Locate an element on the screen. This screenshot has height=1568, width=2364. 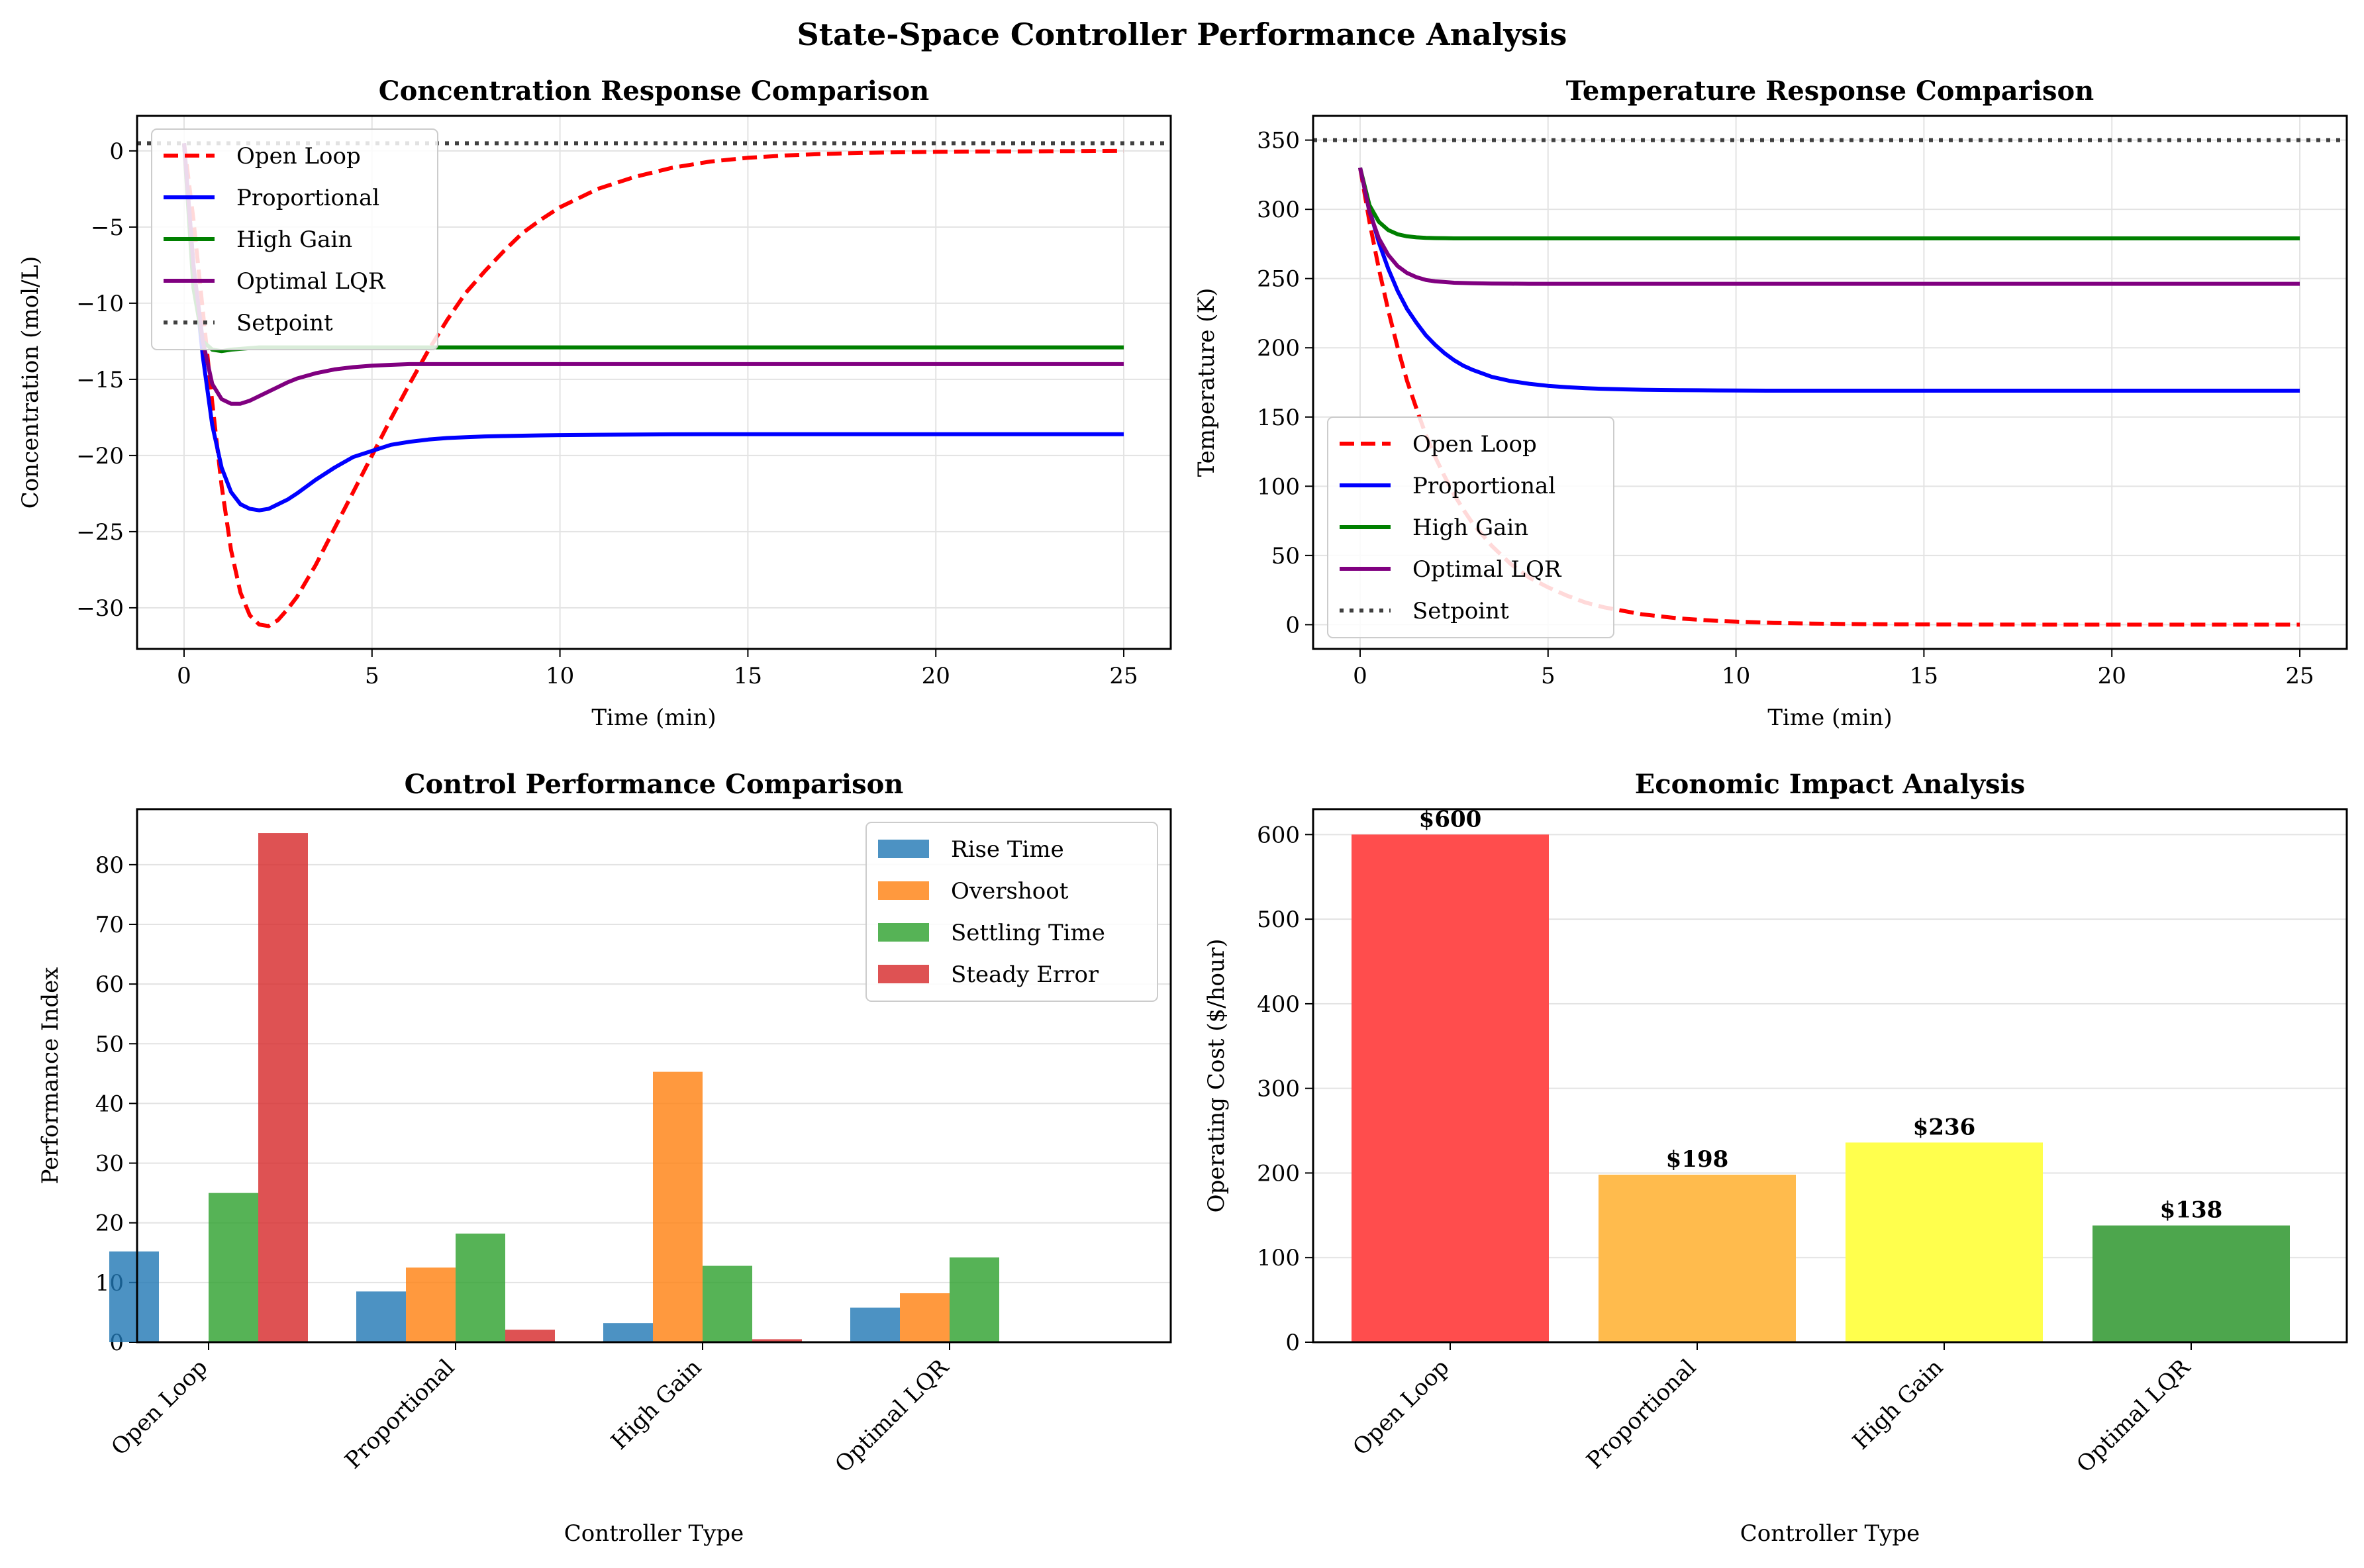
temperature-legend-label: High Gain is located at coordinates (1470, 527).